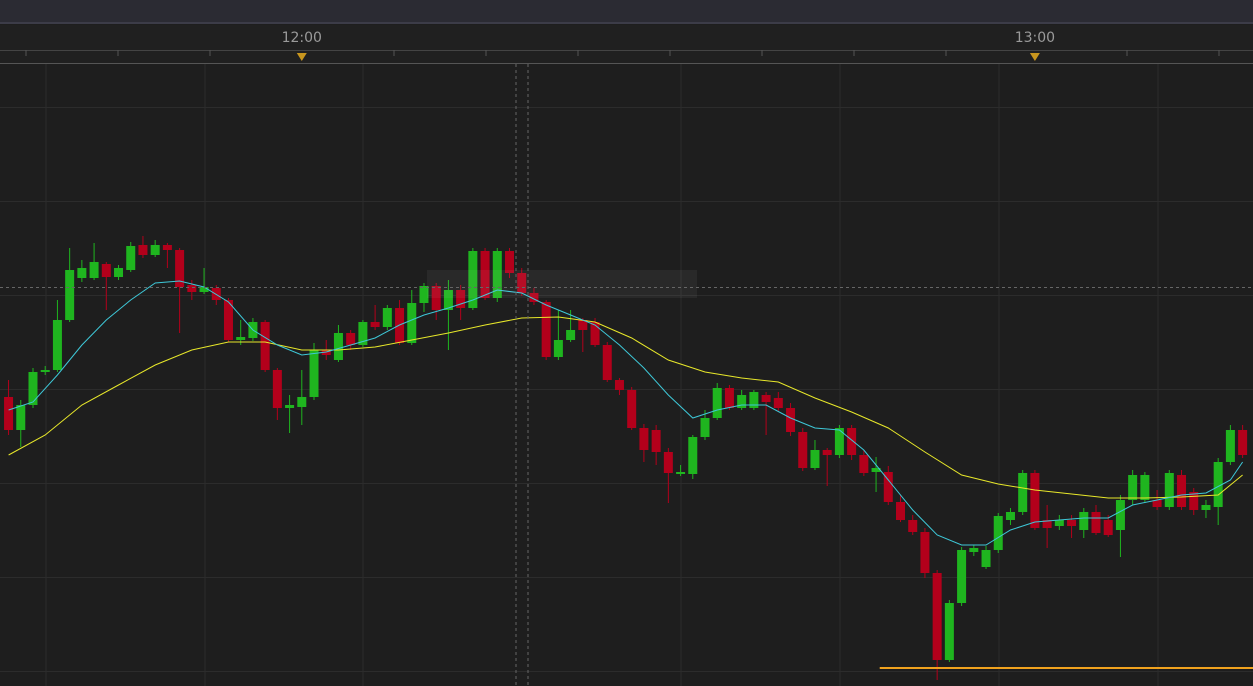  Describe the element at coordinates (626, 11) in the screenshot. I see `top-bar` at that location.